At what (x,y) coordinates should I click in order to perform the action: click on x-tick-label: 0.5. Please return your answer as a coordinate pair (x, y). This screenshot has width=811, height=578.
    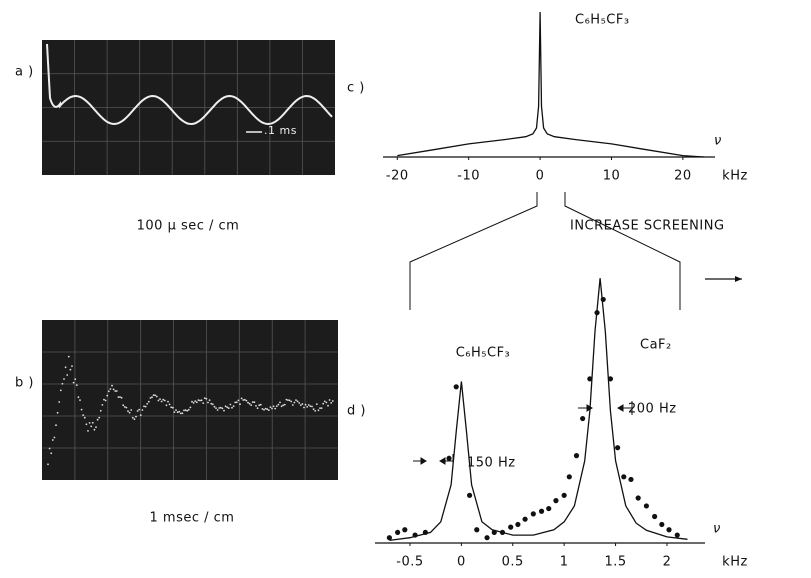
    Looking at the image, I should click on (513, 562).